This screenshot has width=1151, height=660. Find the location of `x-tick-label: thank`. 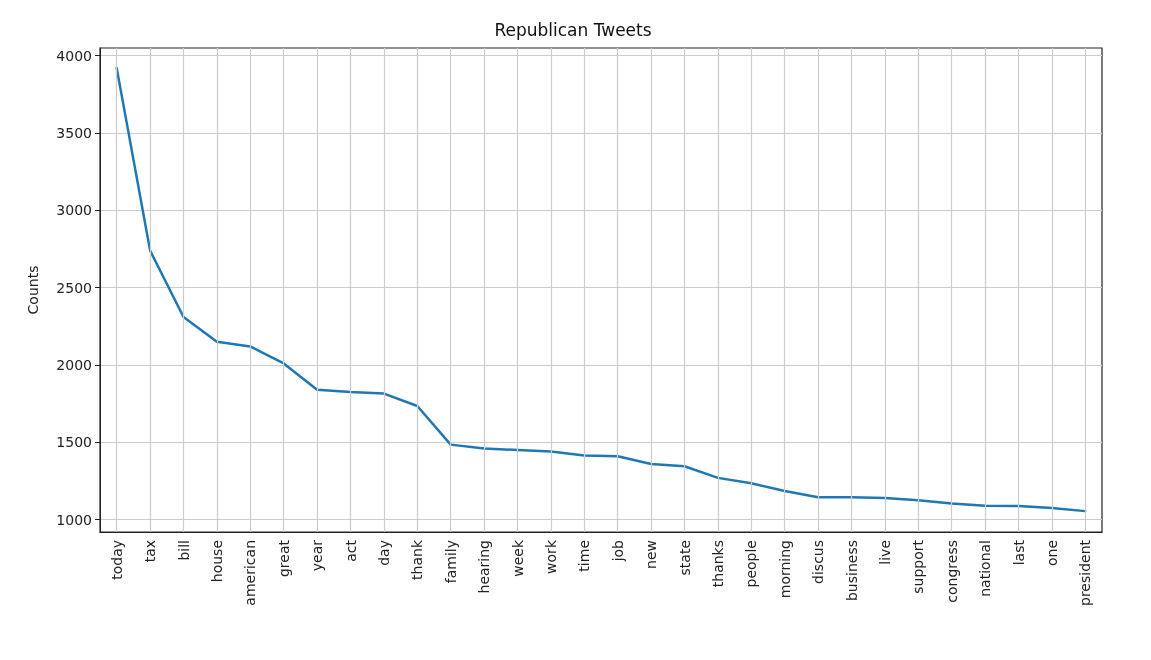

x-tick-label: thank is located at coordinates (417, 559).